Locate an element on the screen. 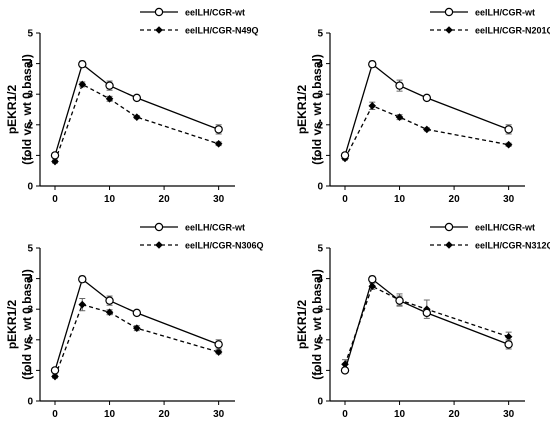  legend-label: eelLH/CGR-N201Q is located at coordinates (512, 31).